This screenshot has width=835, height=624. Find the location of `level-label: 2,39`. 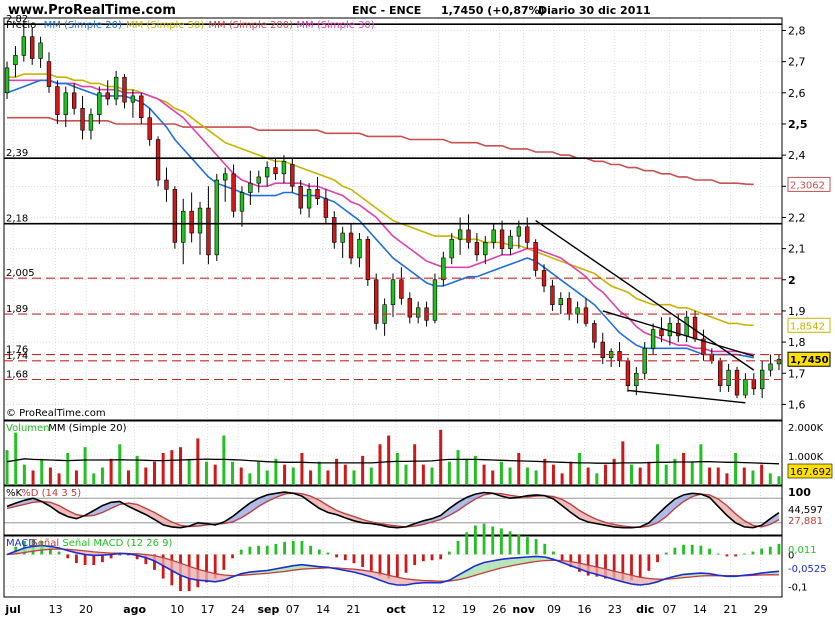

level-label: 2,39 is located at coordinates (17, 153).